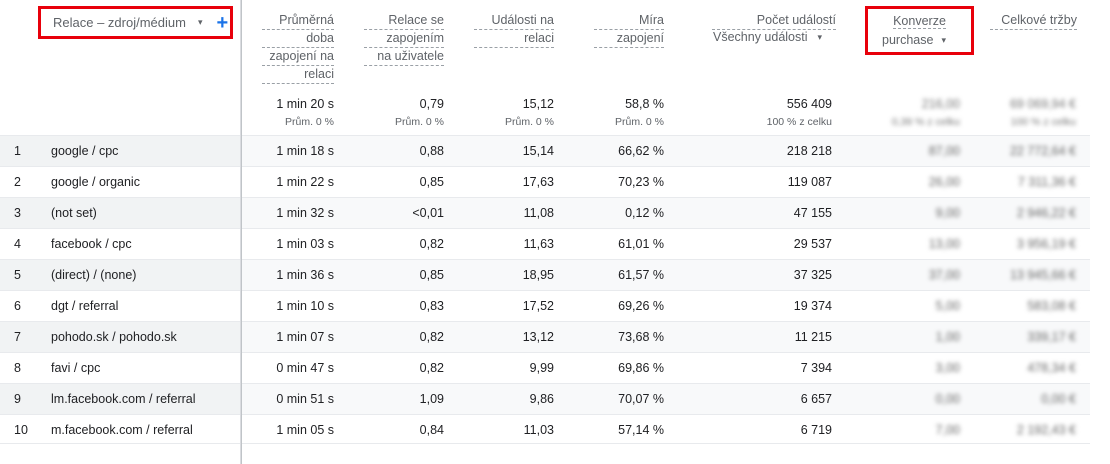  I want to click on metric-cell-engaged-per-user: 0,82, so click(431, 244).